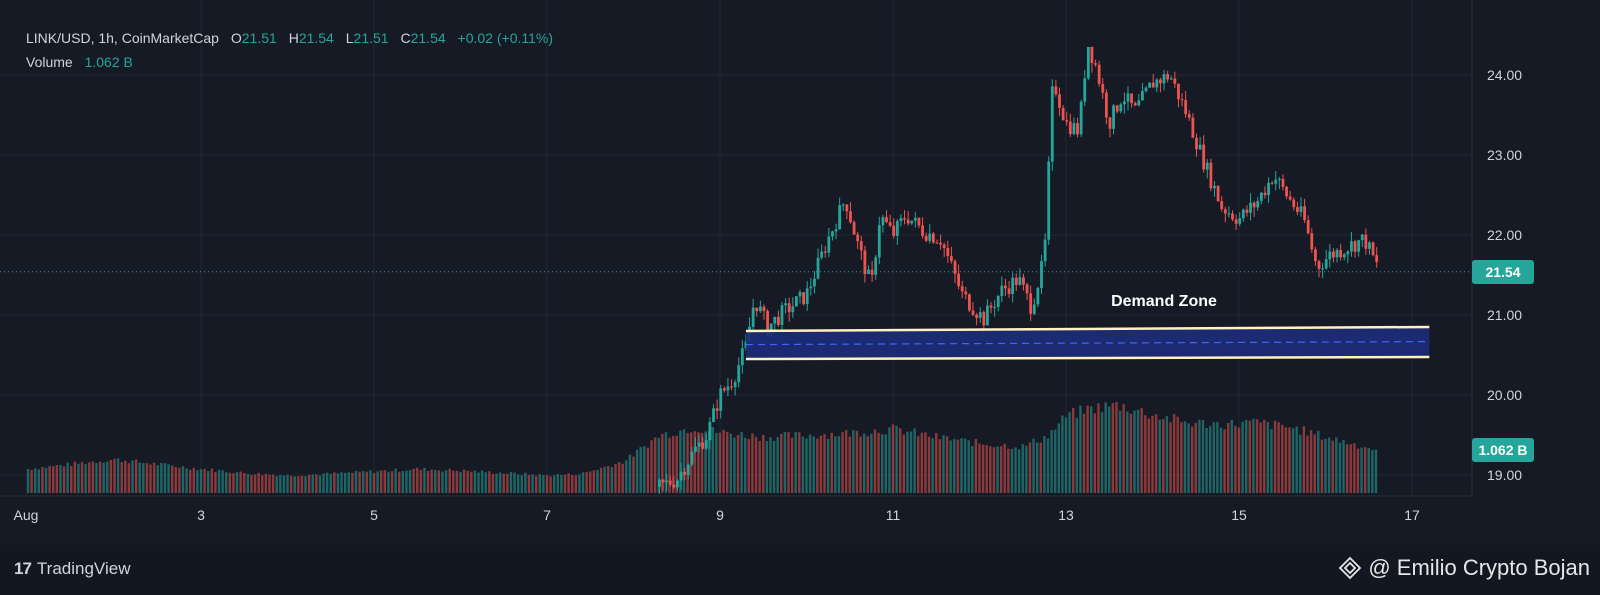 The image size is (1600, 595). I want to click on tradingview-logo: 17 TradingView, so click(72, 569).